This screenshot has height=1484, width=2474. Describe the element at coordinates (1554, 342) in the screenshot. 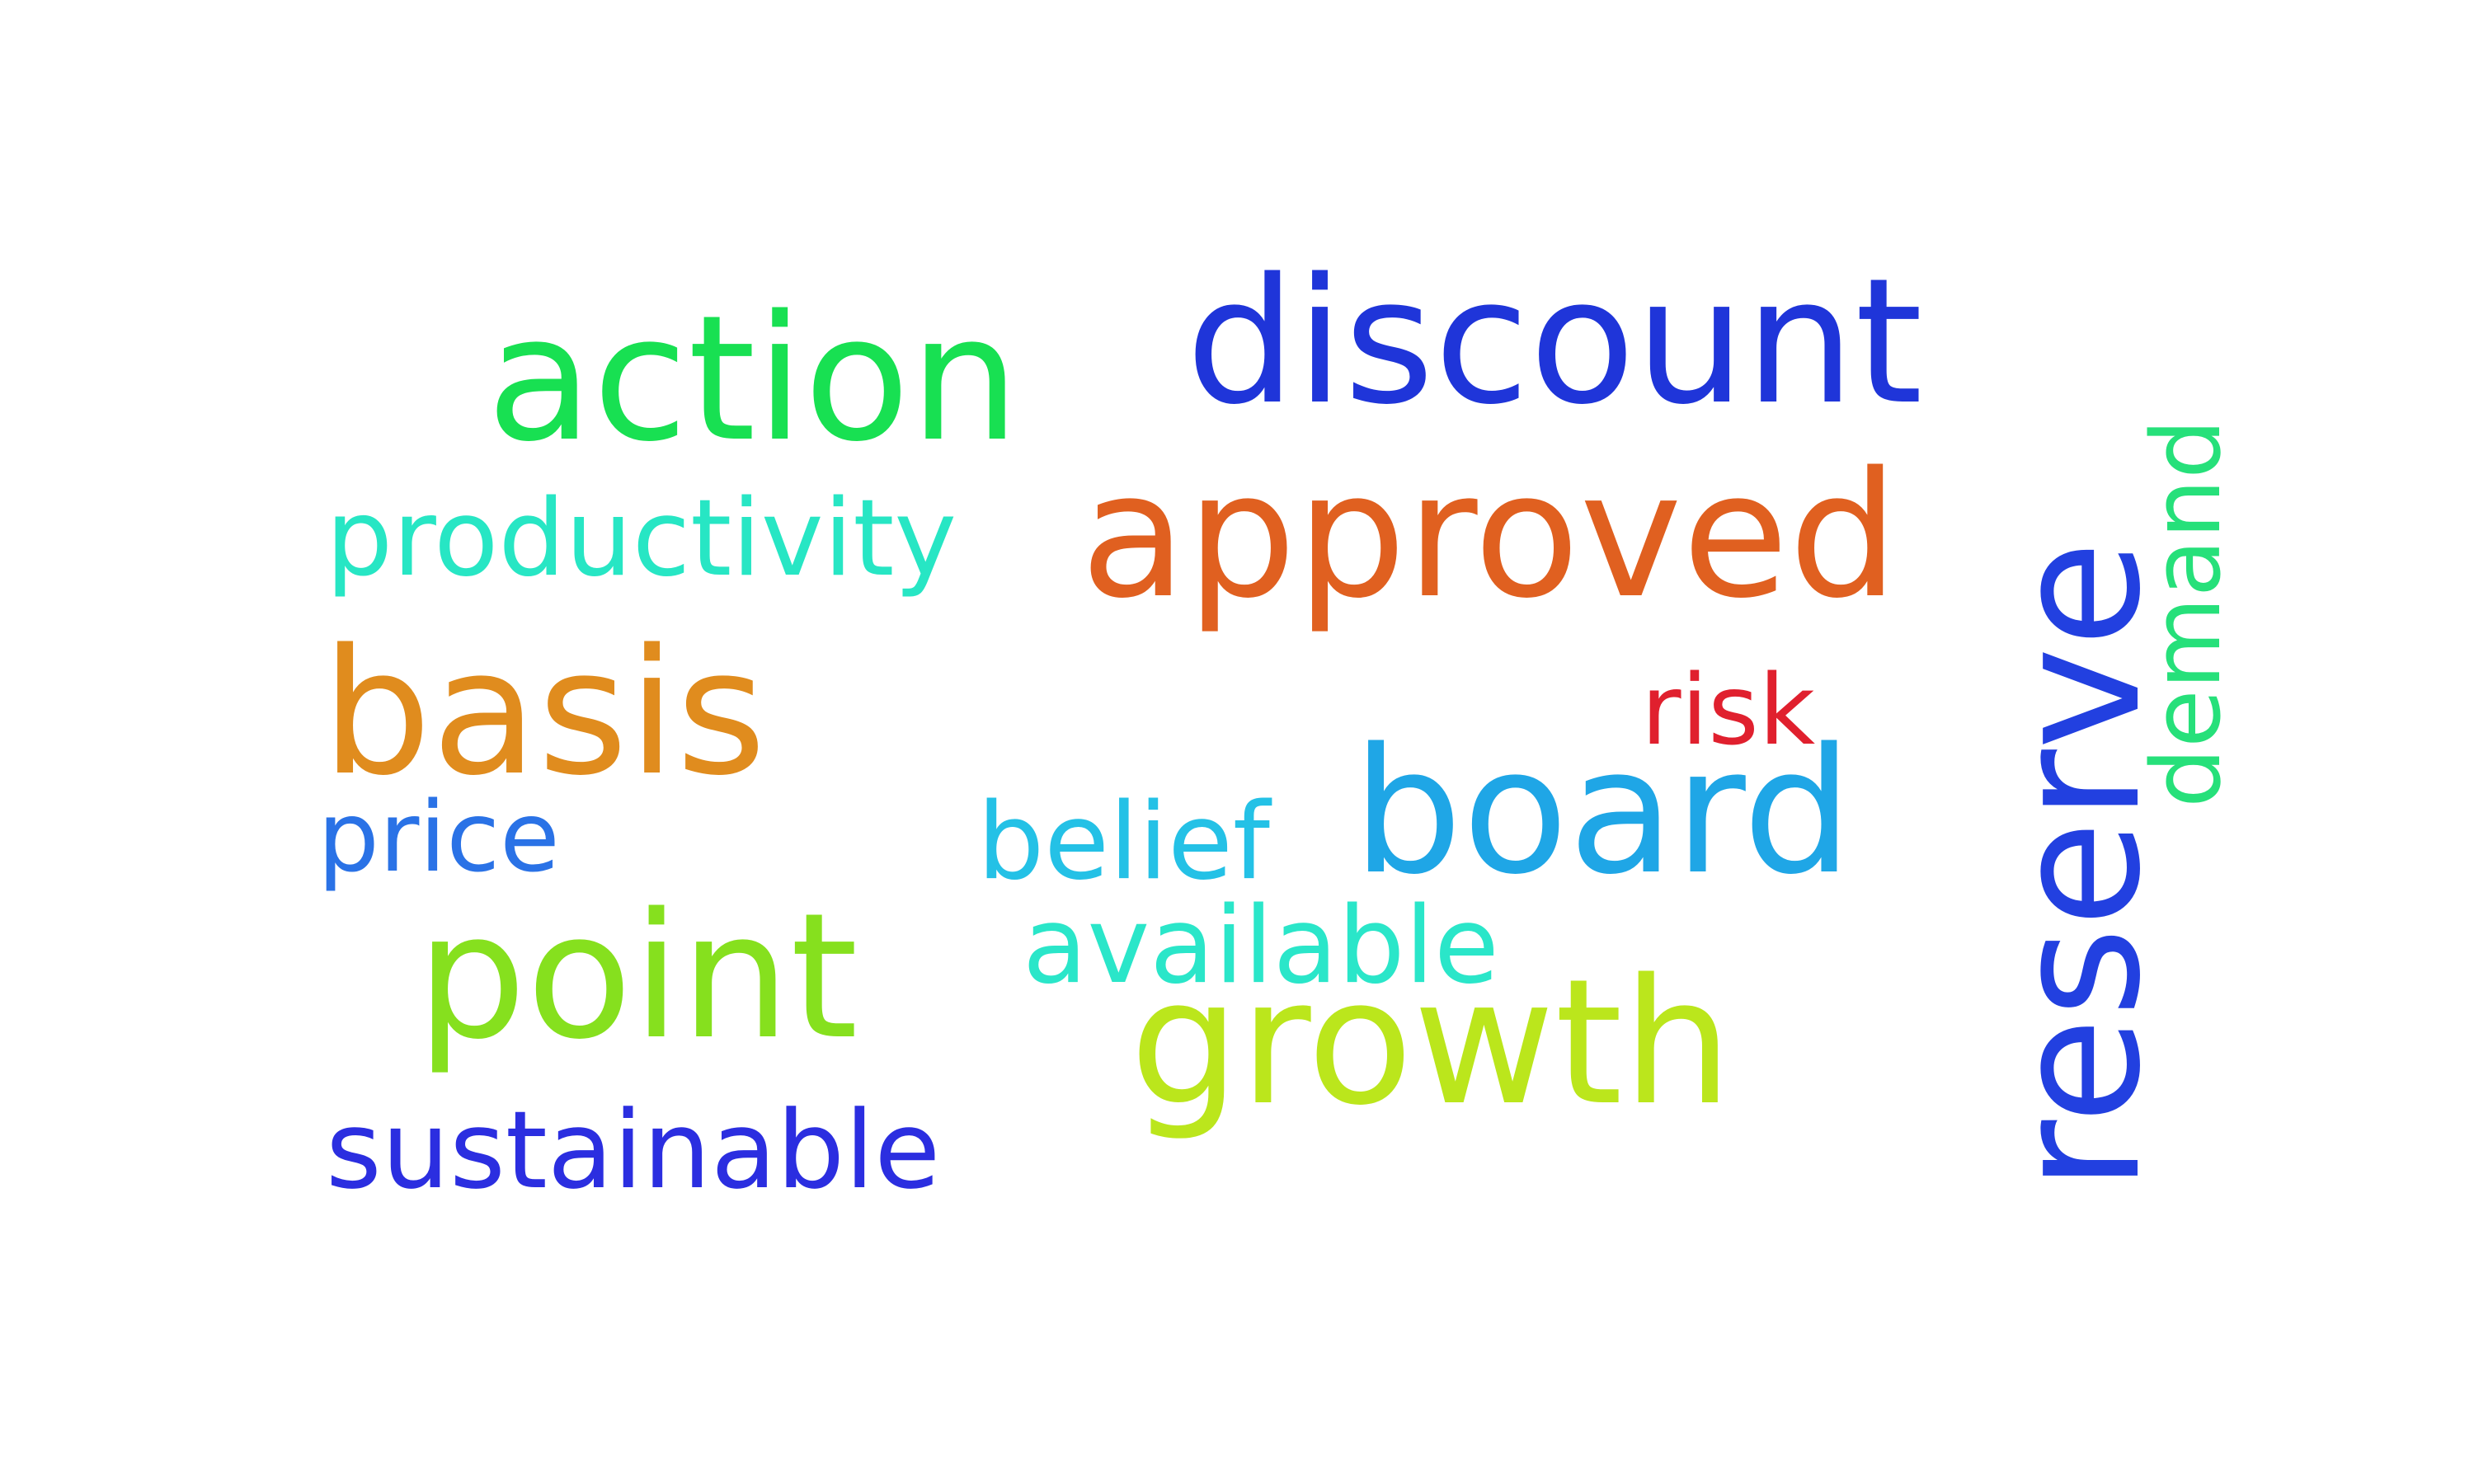

I see `word-discount: discount` at that location.